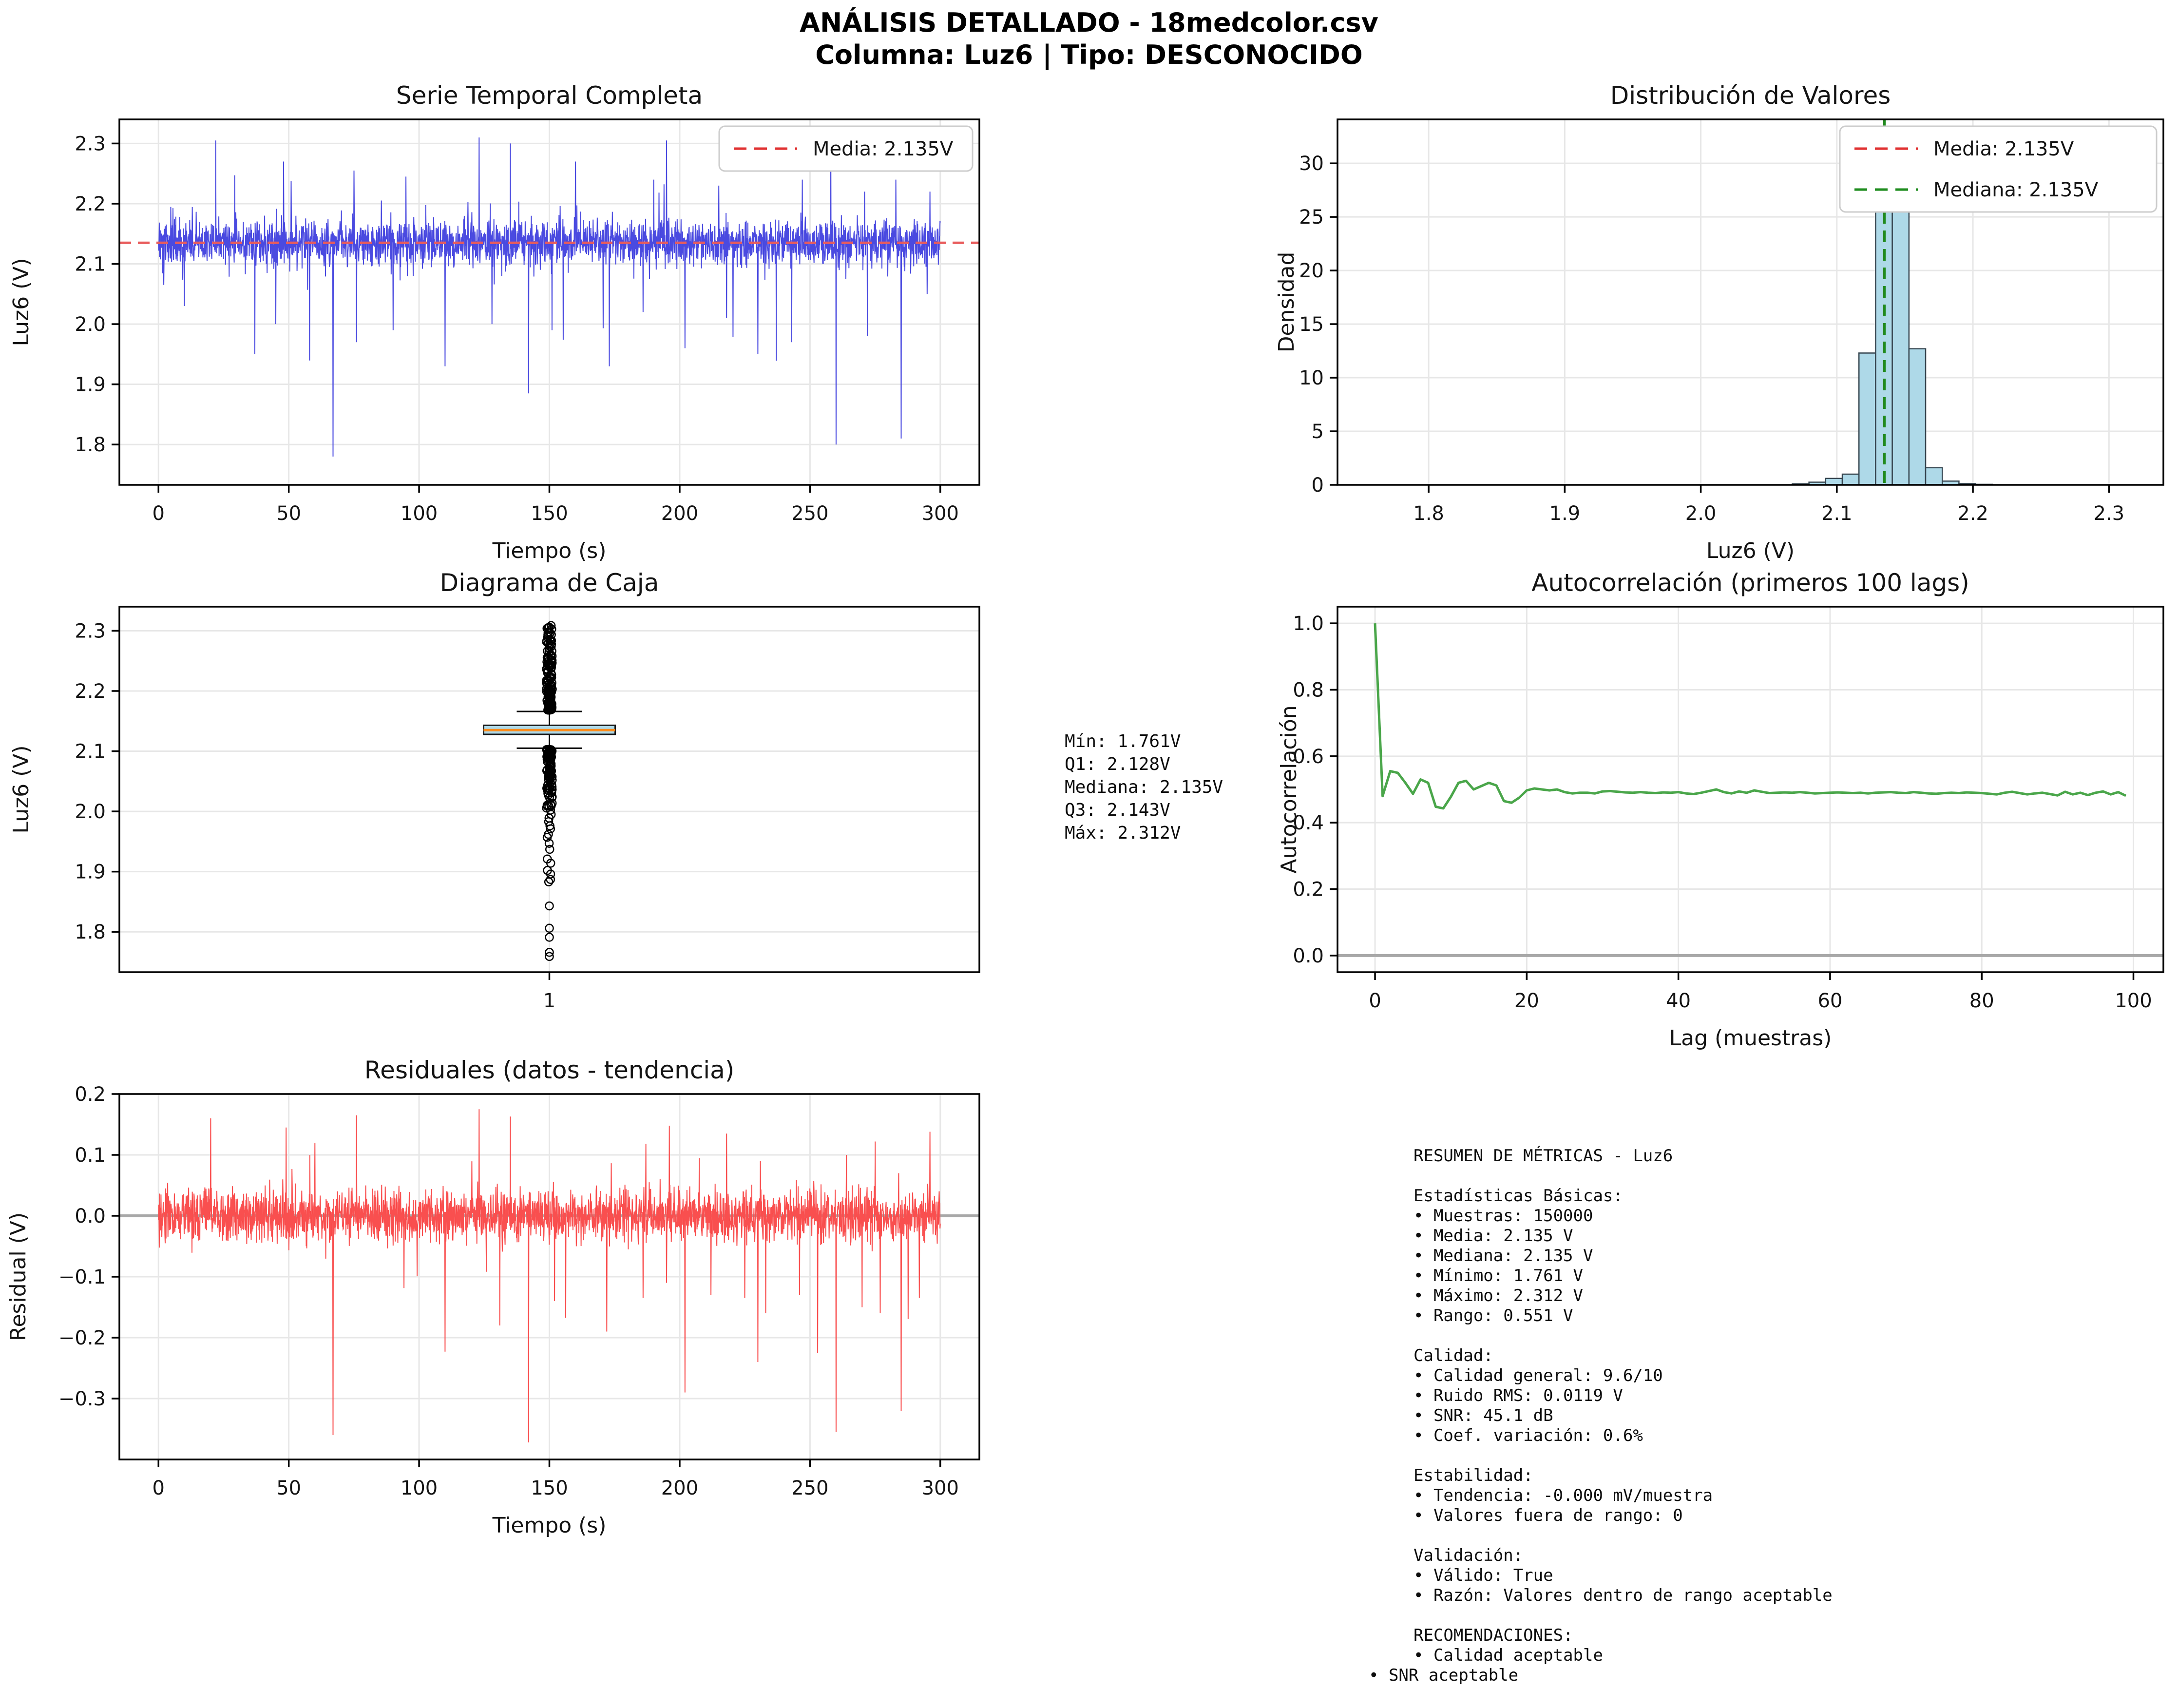 The image size is (2178, 1708). Describe the element at coordinates (1504, 1216) in the screenshot. I see `metrics-line: • Muestras: 150000` at that location.